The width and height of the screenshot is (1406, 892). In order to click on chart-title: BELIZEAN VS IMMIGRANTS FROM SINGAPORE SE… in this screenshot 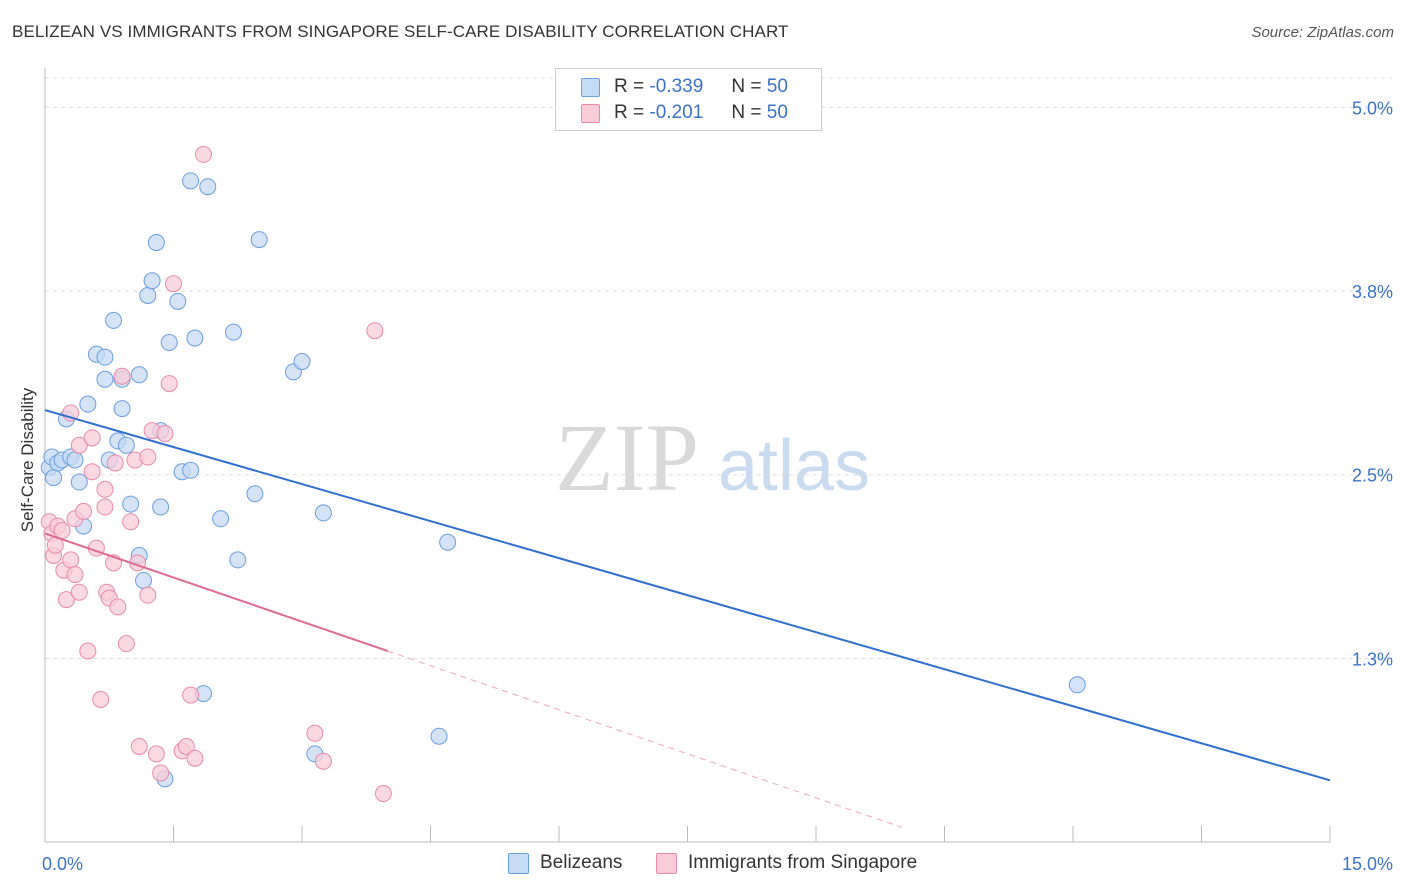, I will do `click(400, 31)`.